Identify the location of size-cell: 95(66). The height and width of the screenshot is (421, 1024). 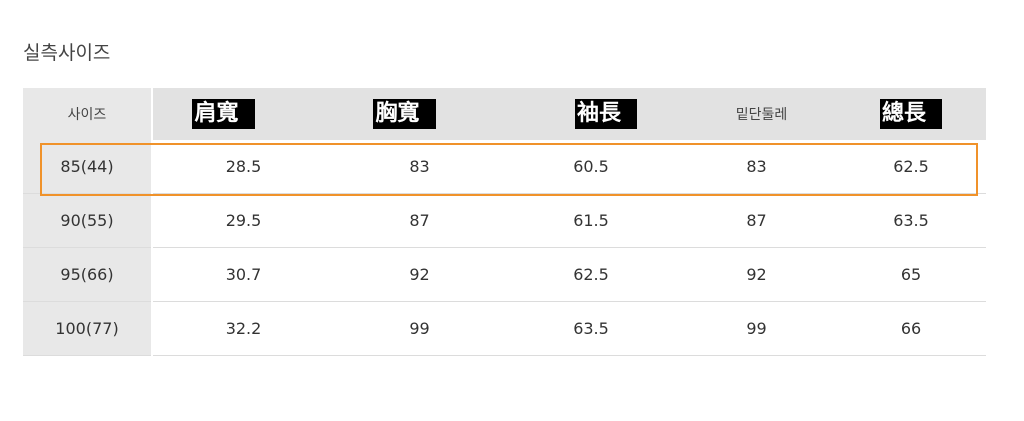
(88, 274).